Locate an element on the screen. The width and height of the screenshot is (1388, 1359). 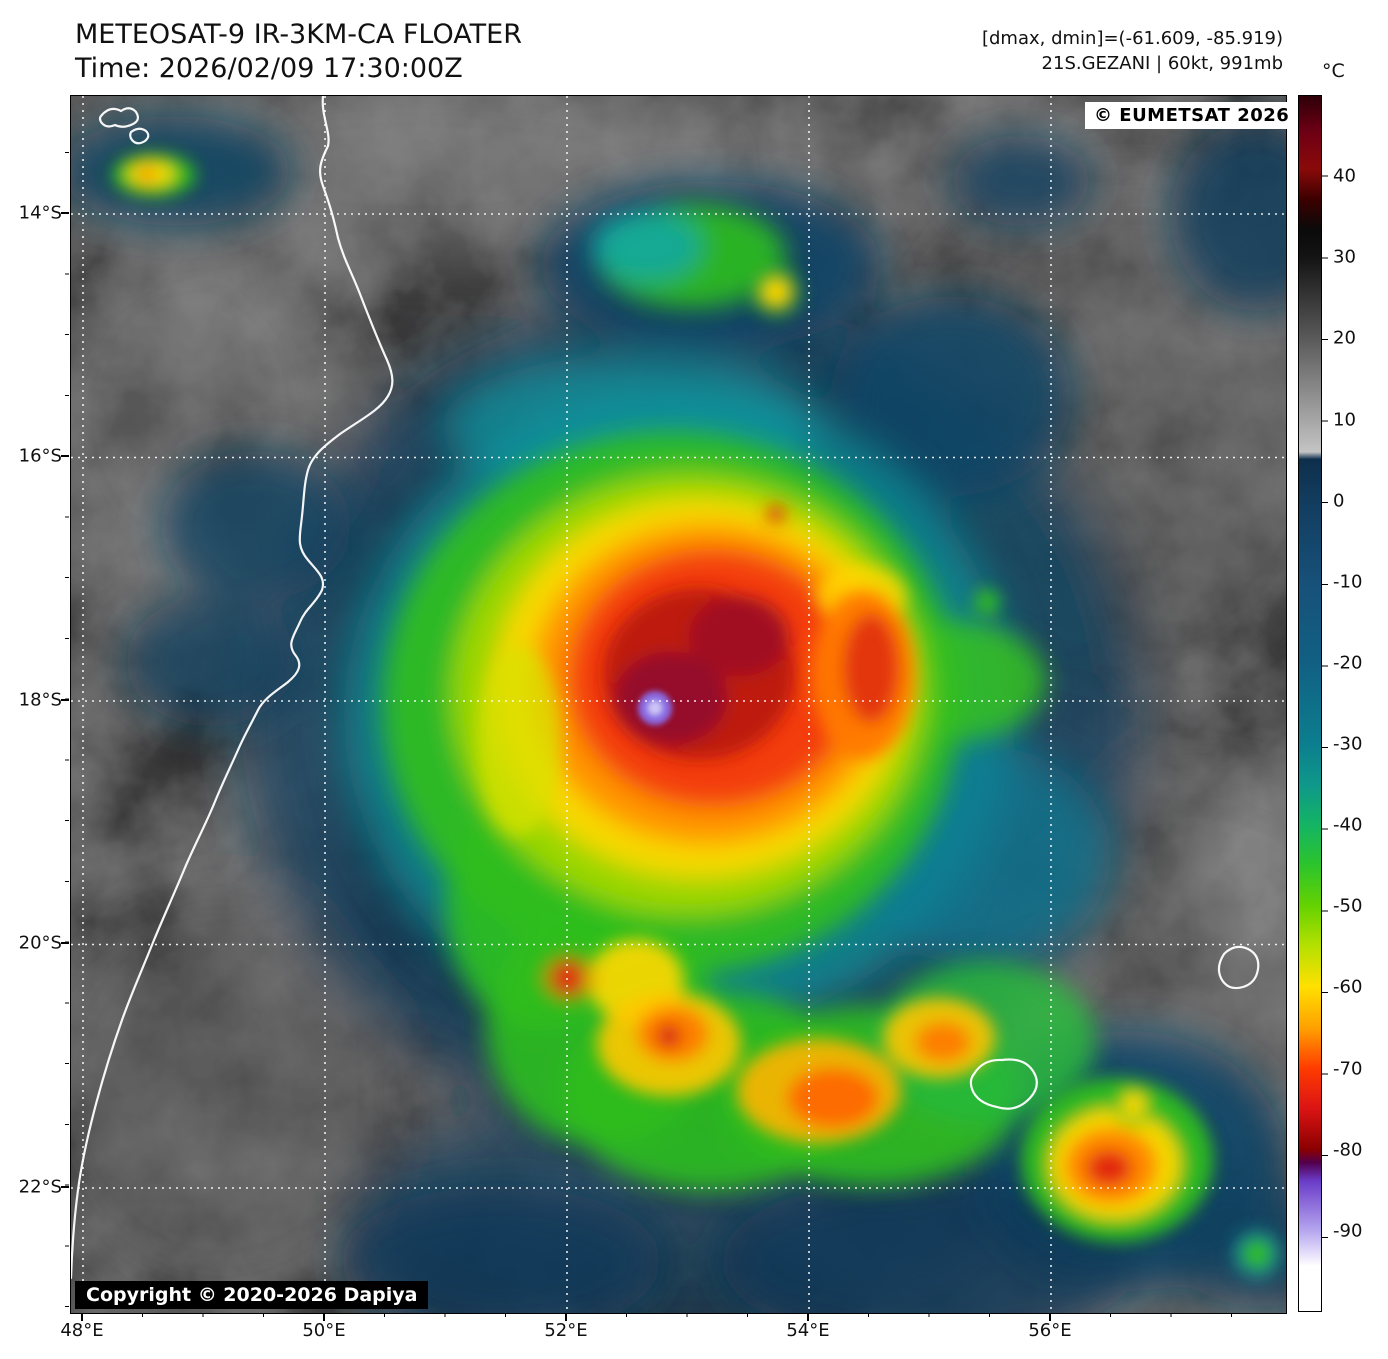
storm-label: 21S.GEZANI | 60kt, 991mb is located at coordinates (1162, 63).